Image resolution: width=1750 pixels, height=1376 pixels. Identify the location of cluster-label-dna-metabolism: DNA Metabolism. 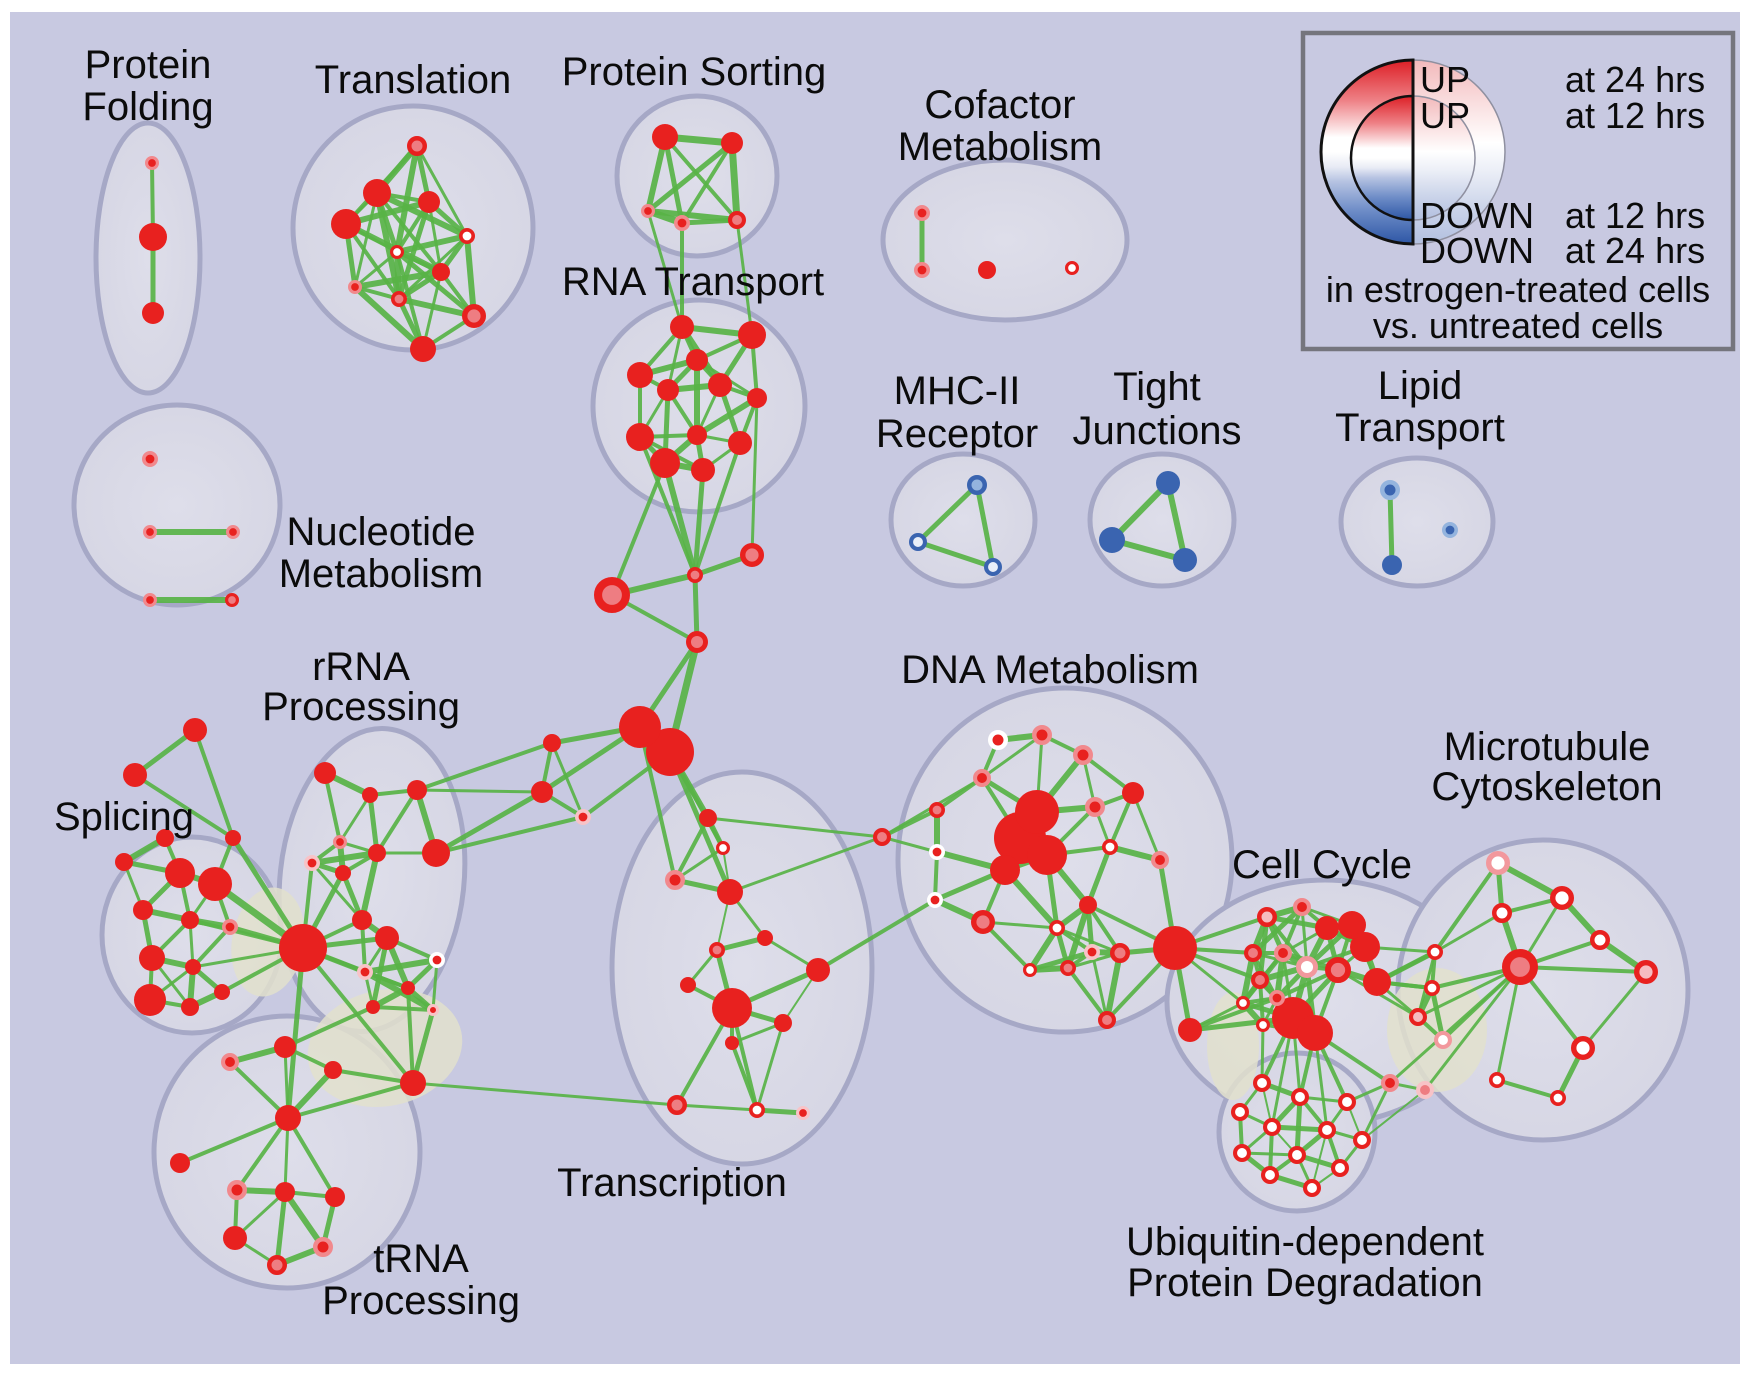
(1050, 670).